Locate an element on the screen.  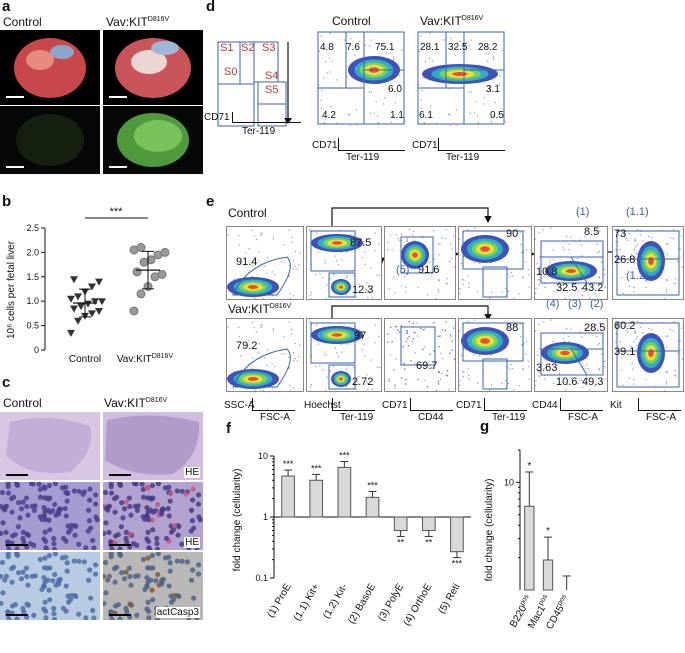
f-bar is located at coordinates (428, 524).